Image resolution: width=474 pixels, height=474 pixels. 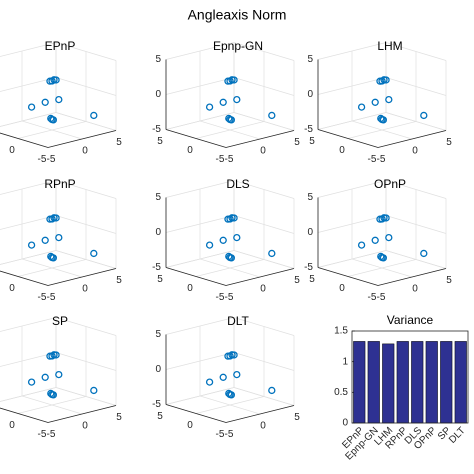 What do you see at coordinates (341, 392) in the screenshot?
I see `y-tick-label: 0.5` at bounding box center [341, 392].